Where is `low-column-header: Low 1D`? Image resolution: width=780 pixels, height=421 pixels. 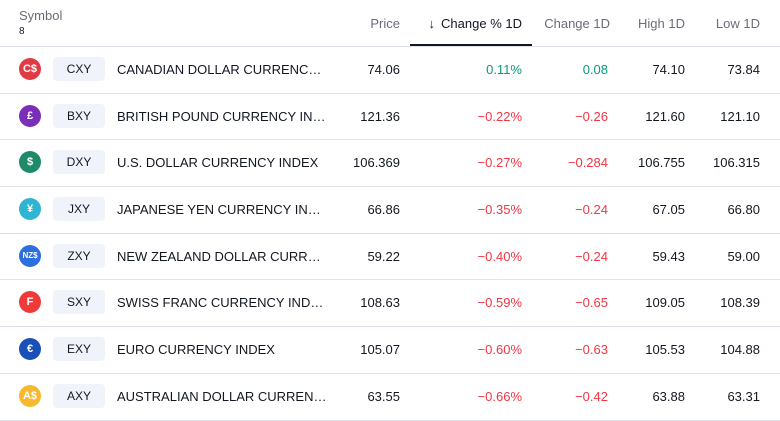
low-column-header: Low 1D is located at coordinates (725, 23).